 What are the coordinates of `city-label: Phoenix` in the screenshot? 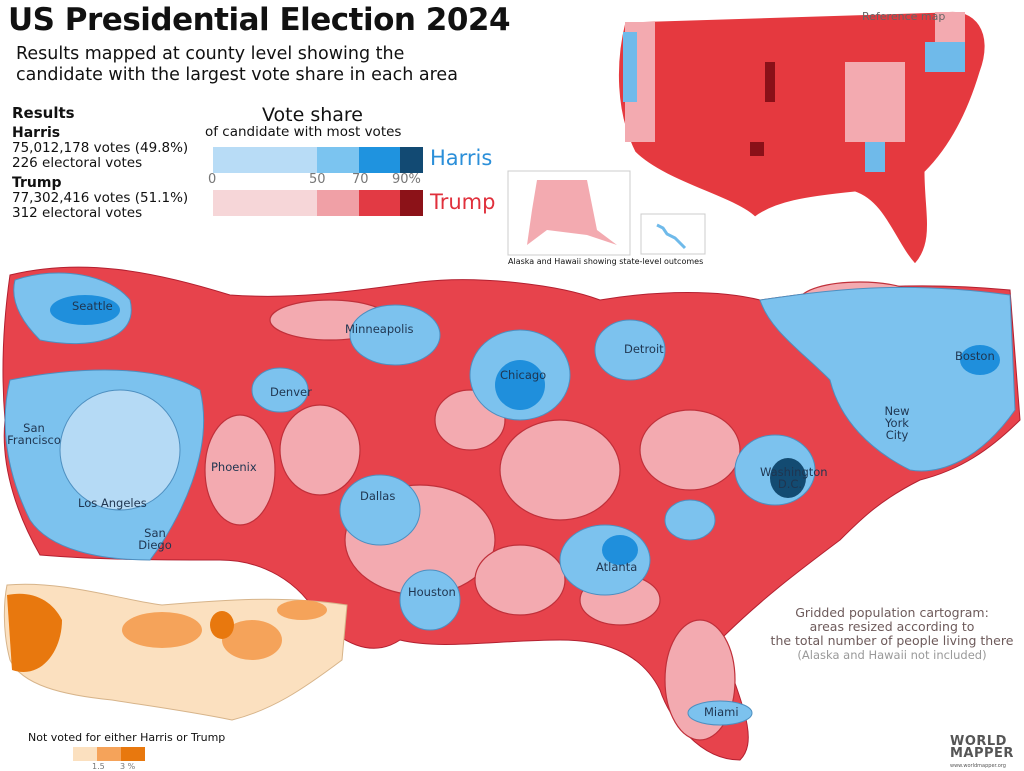 It's located at (234, 467).